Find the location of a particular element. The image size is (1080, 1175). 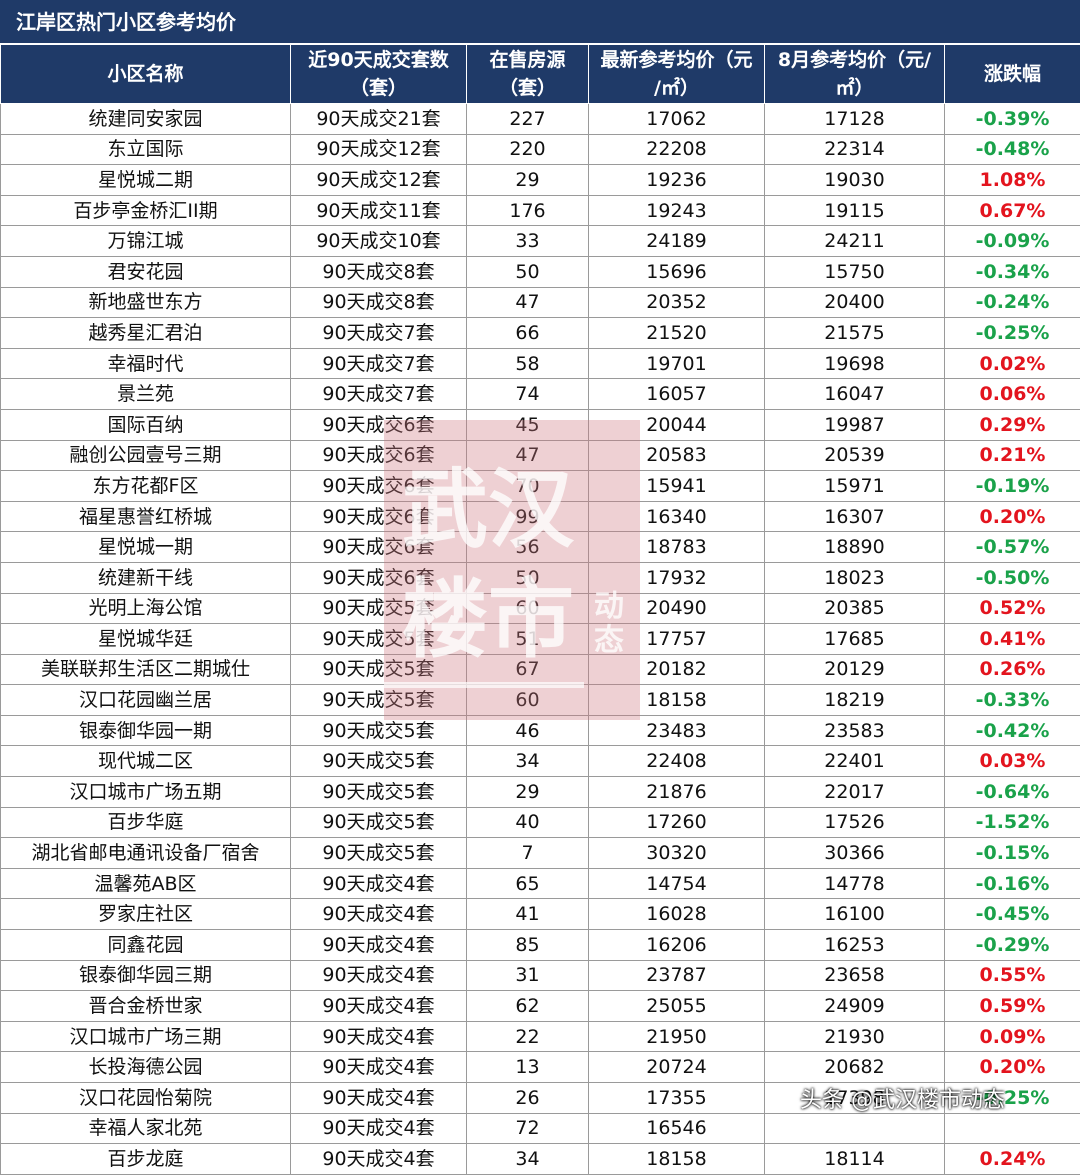

cell-listings: 220 is located at coordinates (528, 149).